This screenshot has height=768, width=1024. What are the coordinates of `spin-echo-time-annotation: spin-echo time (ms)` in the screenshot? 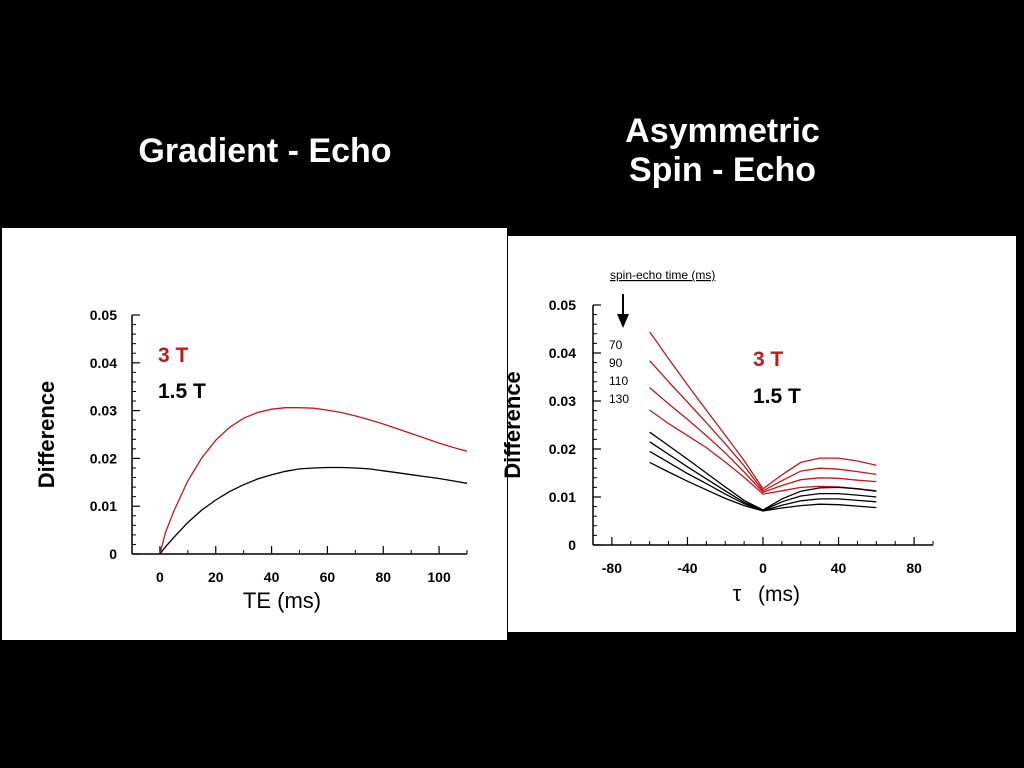 It's located at (662, 275).